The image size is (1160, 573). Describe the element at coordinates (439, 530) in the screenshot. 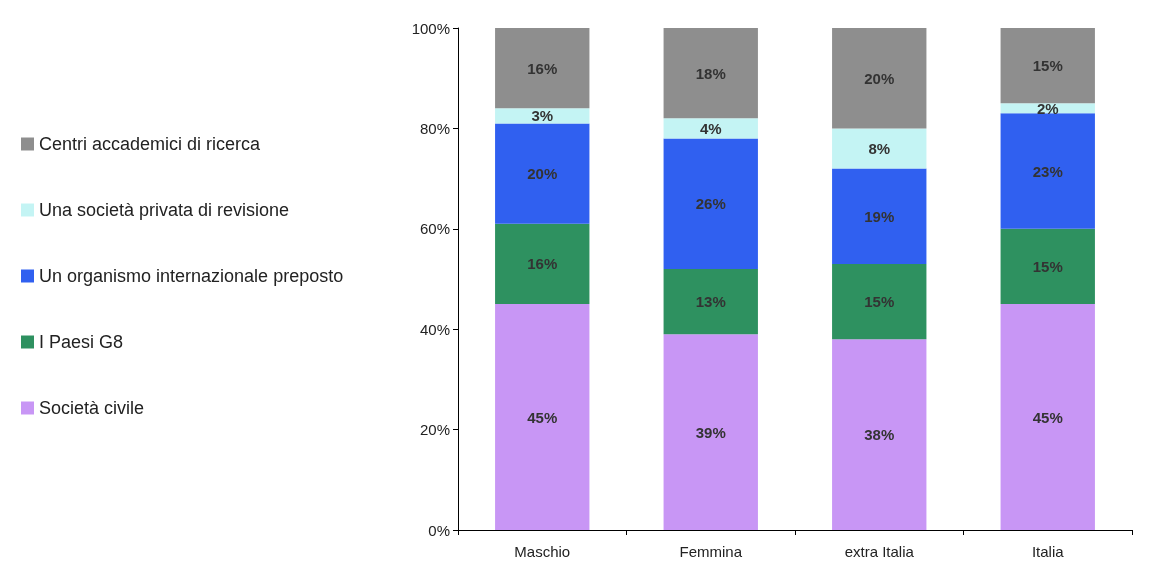

I see `y-tick-label: 0%` at that location.